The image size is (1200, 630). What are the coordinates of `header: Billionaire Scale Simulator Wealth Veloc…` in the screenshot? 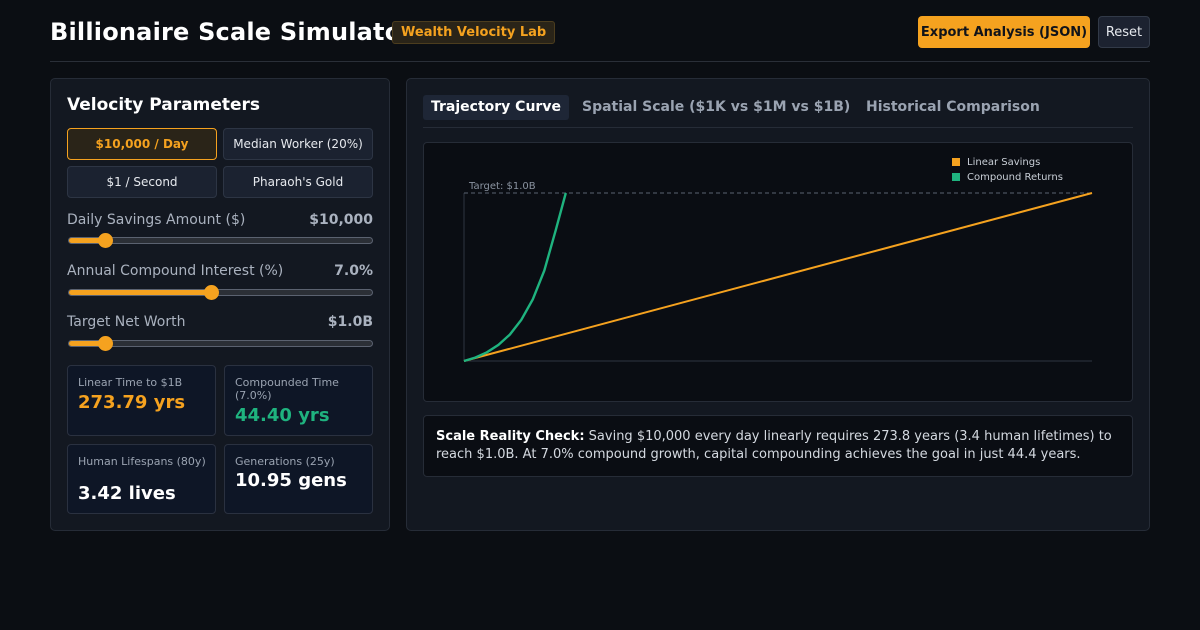 It's located at (600, 39).